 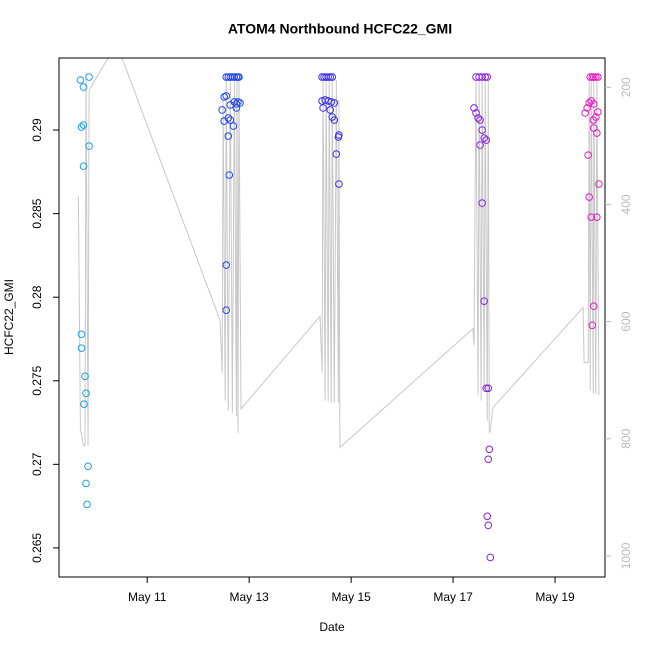 I want to click on x-tick-label: May 15, so click(x=351, y=597).